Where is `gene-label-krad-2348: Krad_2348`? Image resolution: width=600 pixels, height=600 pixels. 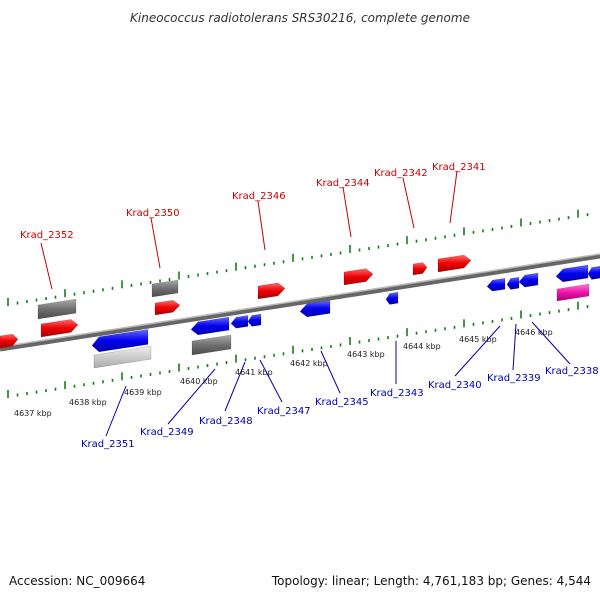
gene-label-krad-2348: Krad_2348 is located at coordinates (226, 421).